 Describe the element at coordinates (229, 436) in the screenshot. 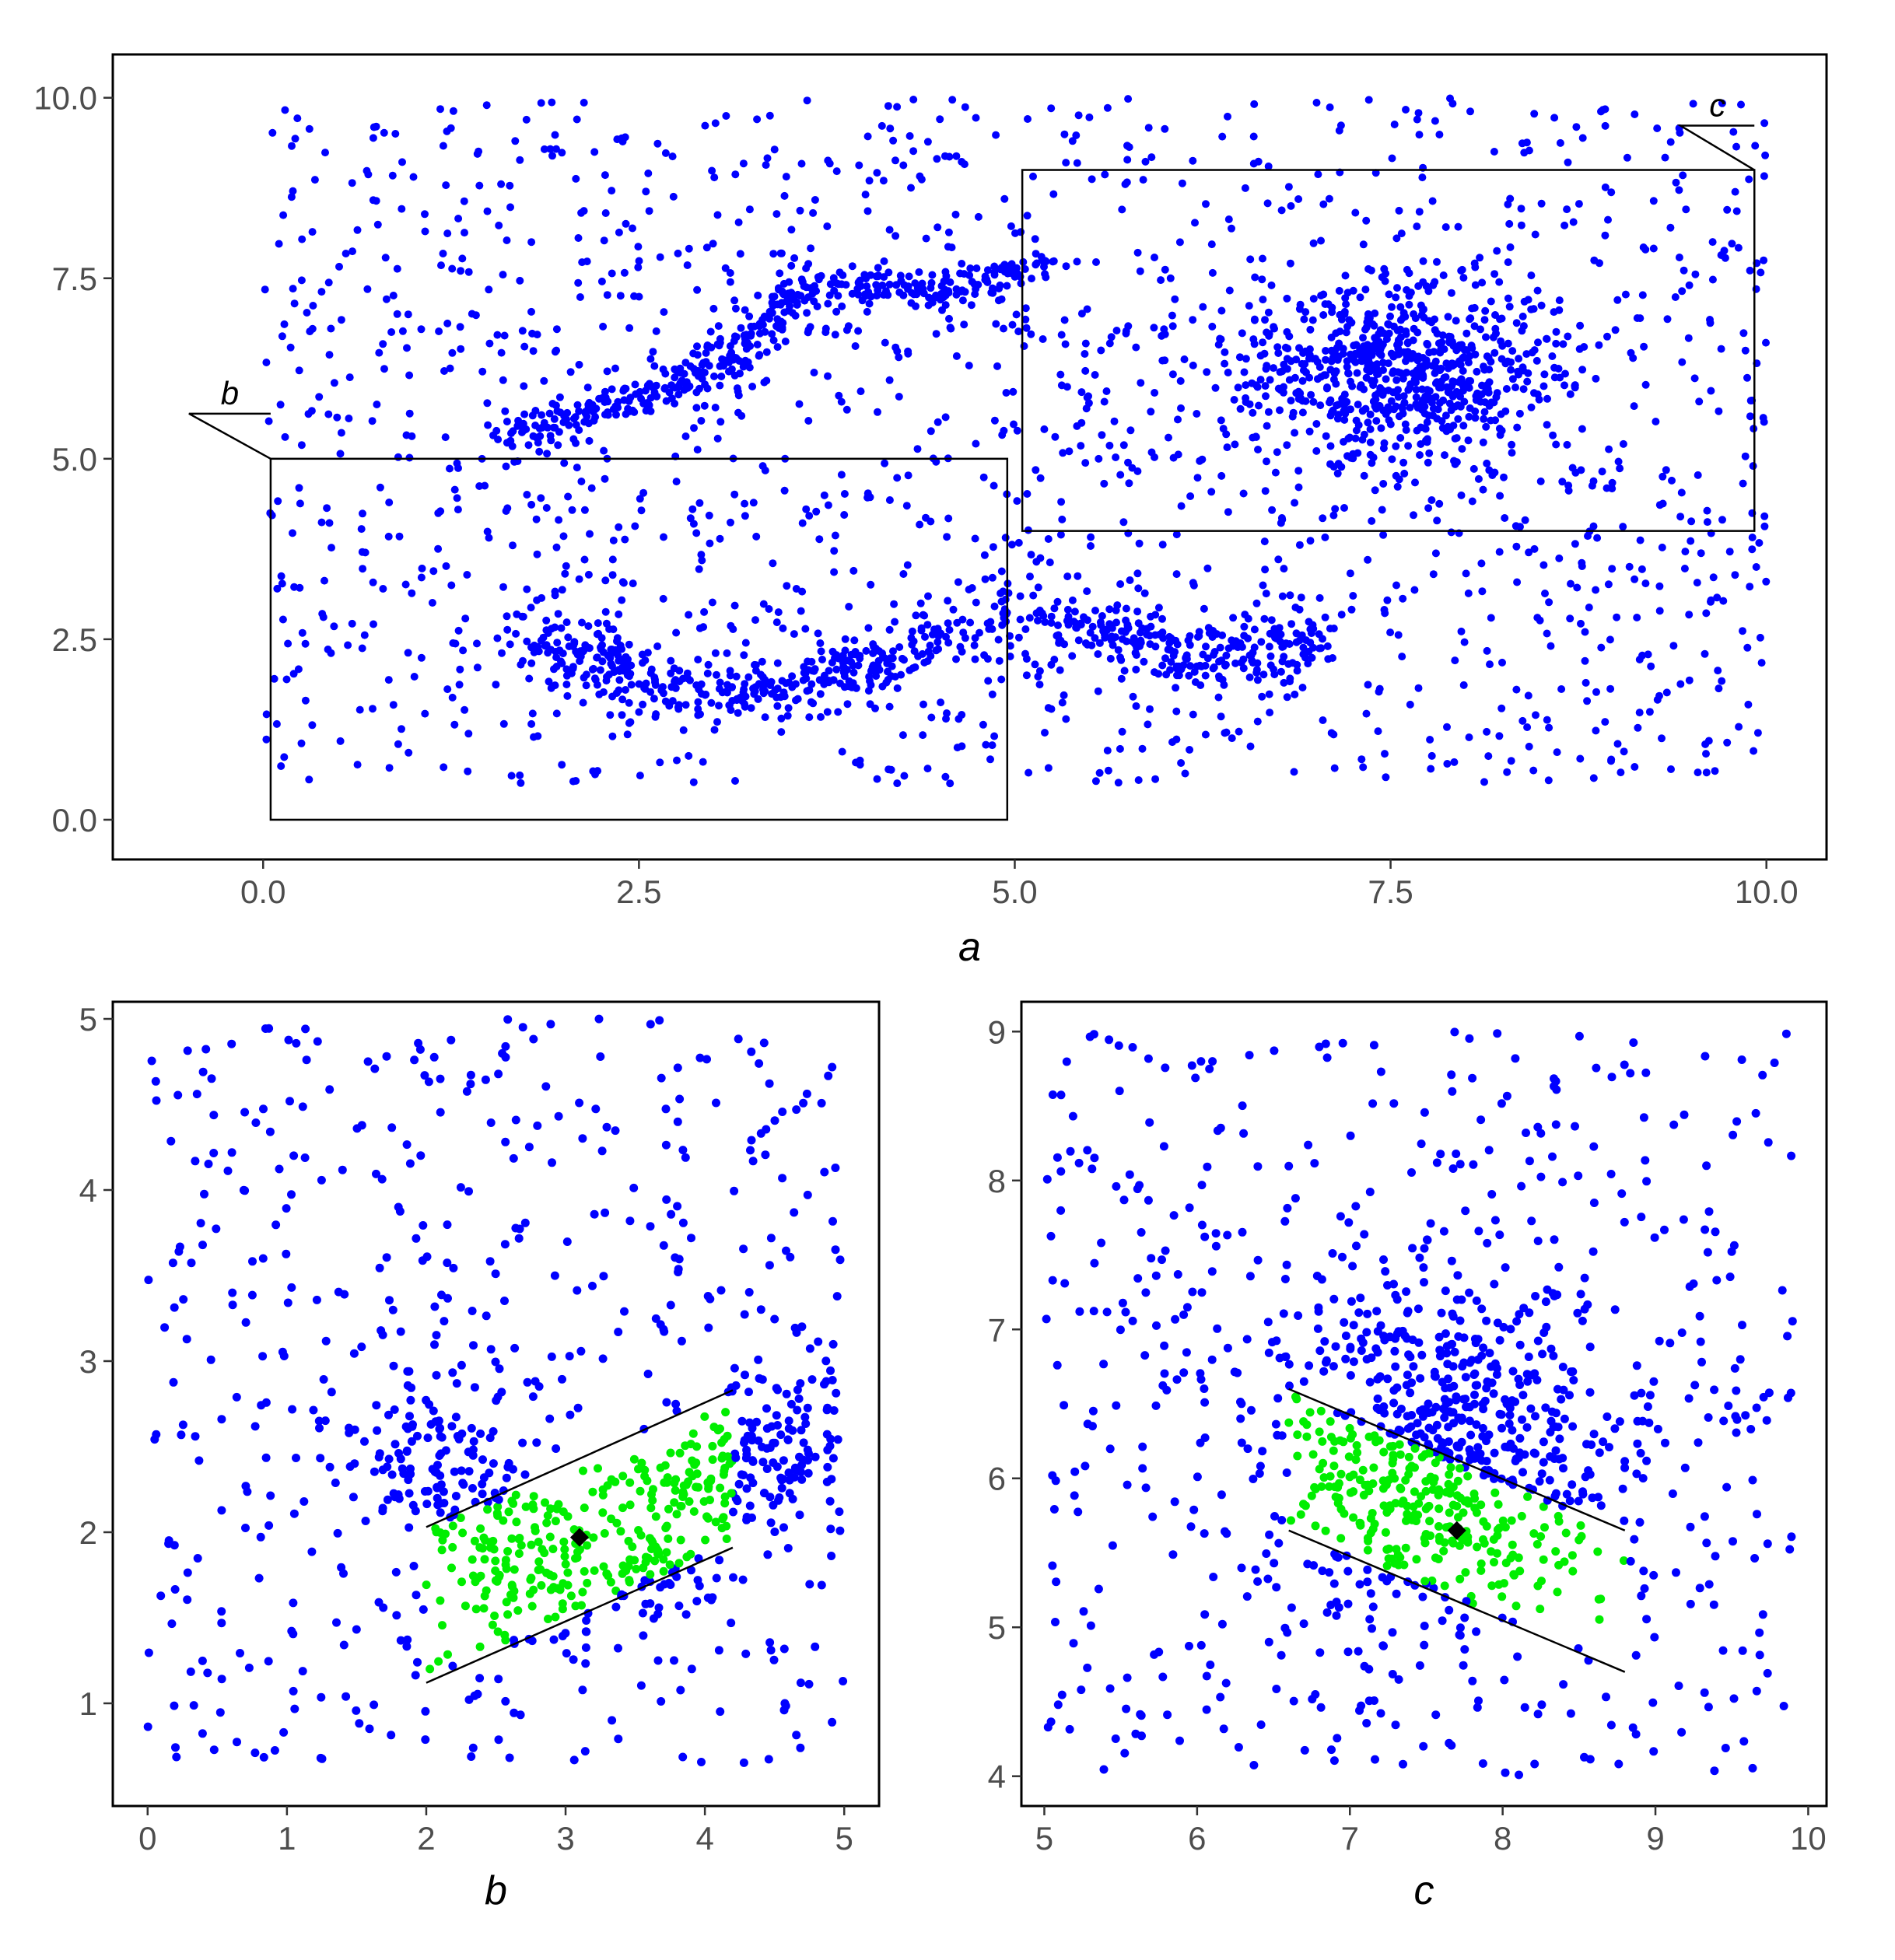

I see `region-b-callout` at that location.